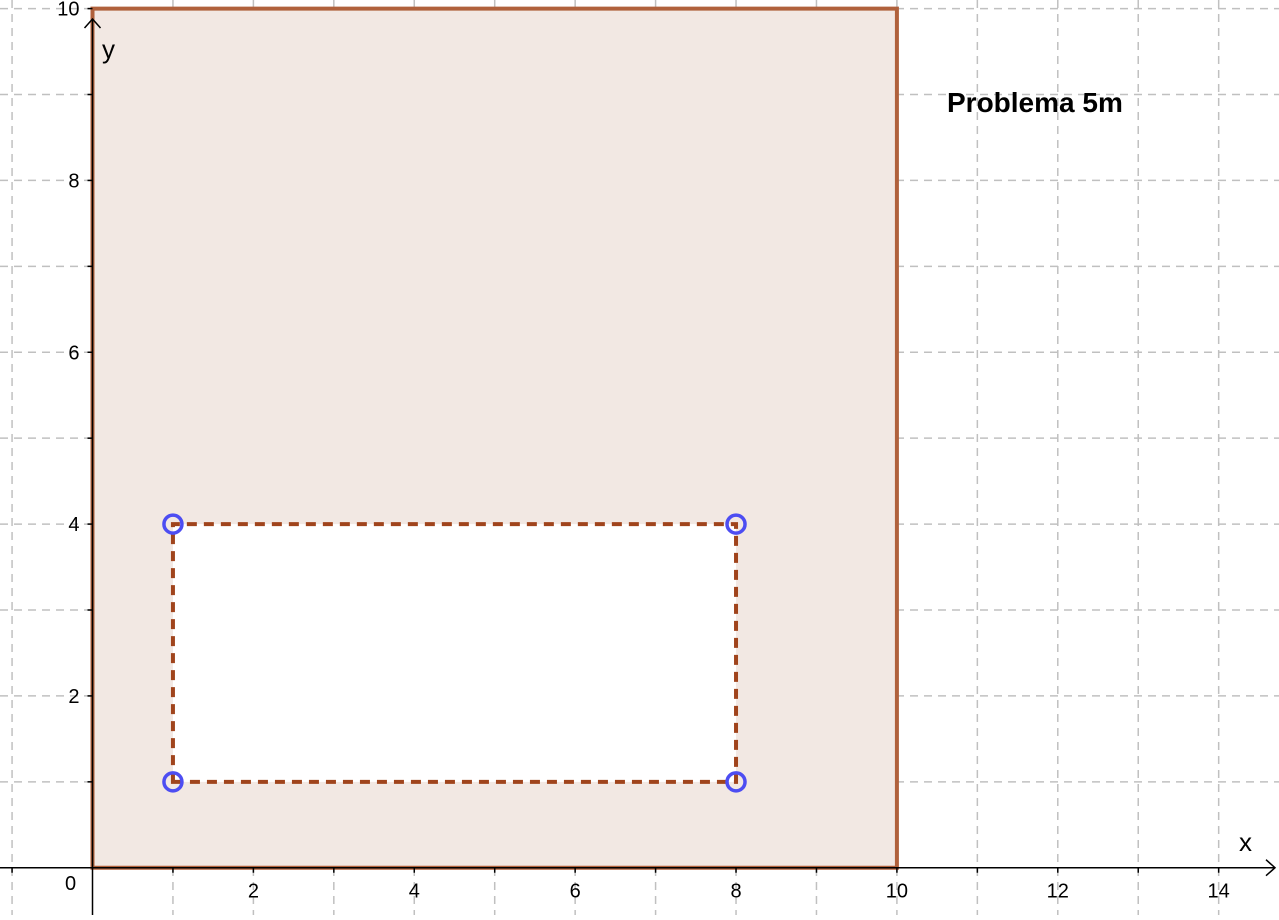 The height and width of the screenshot is (920, 1279). I want to click on x-axis-arrow-icon, so click(1271, 868).